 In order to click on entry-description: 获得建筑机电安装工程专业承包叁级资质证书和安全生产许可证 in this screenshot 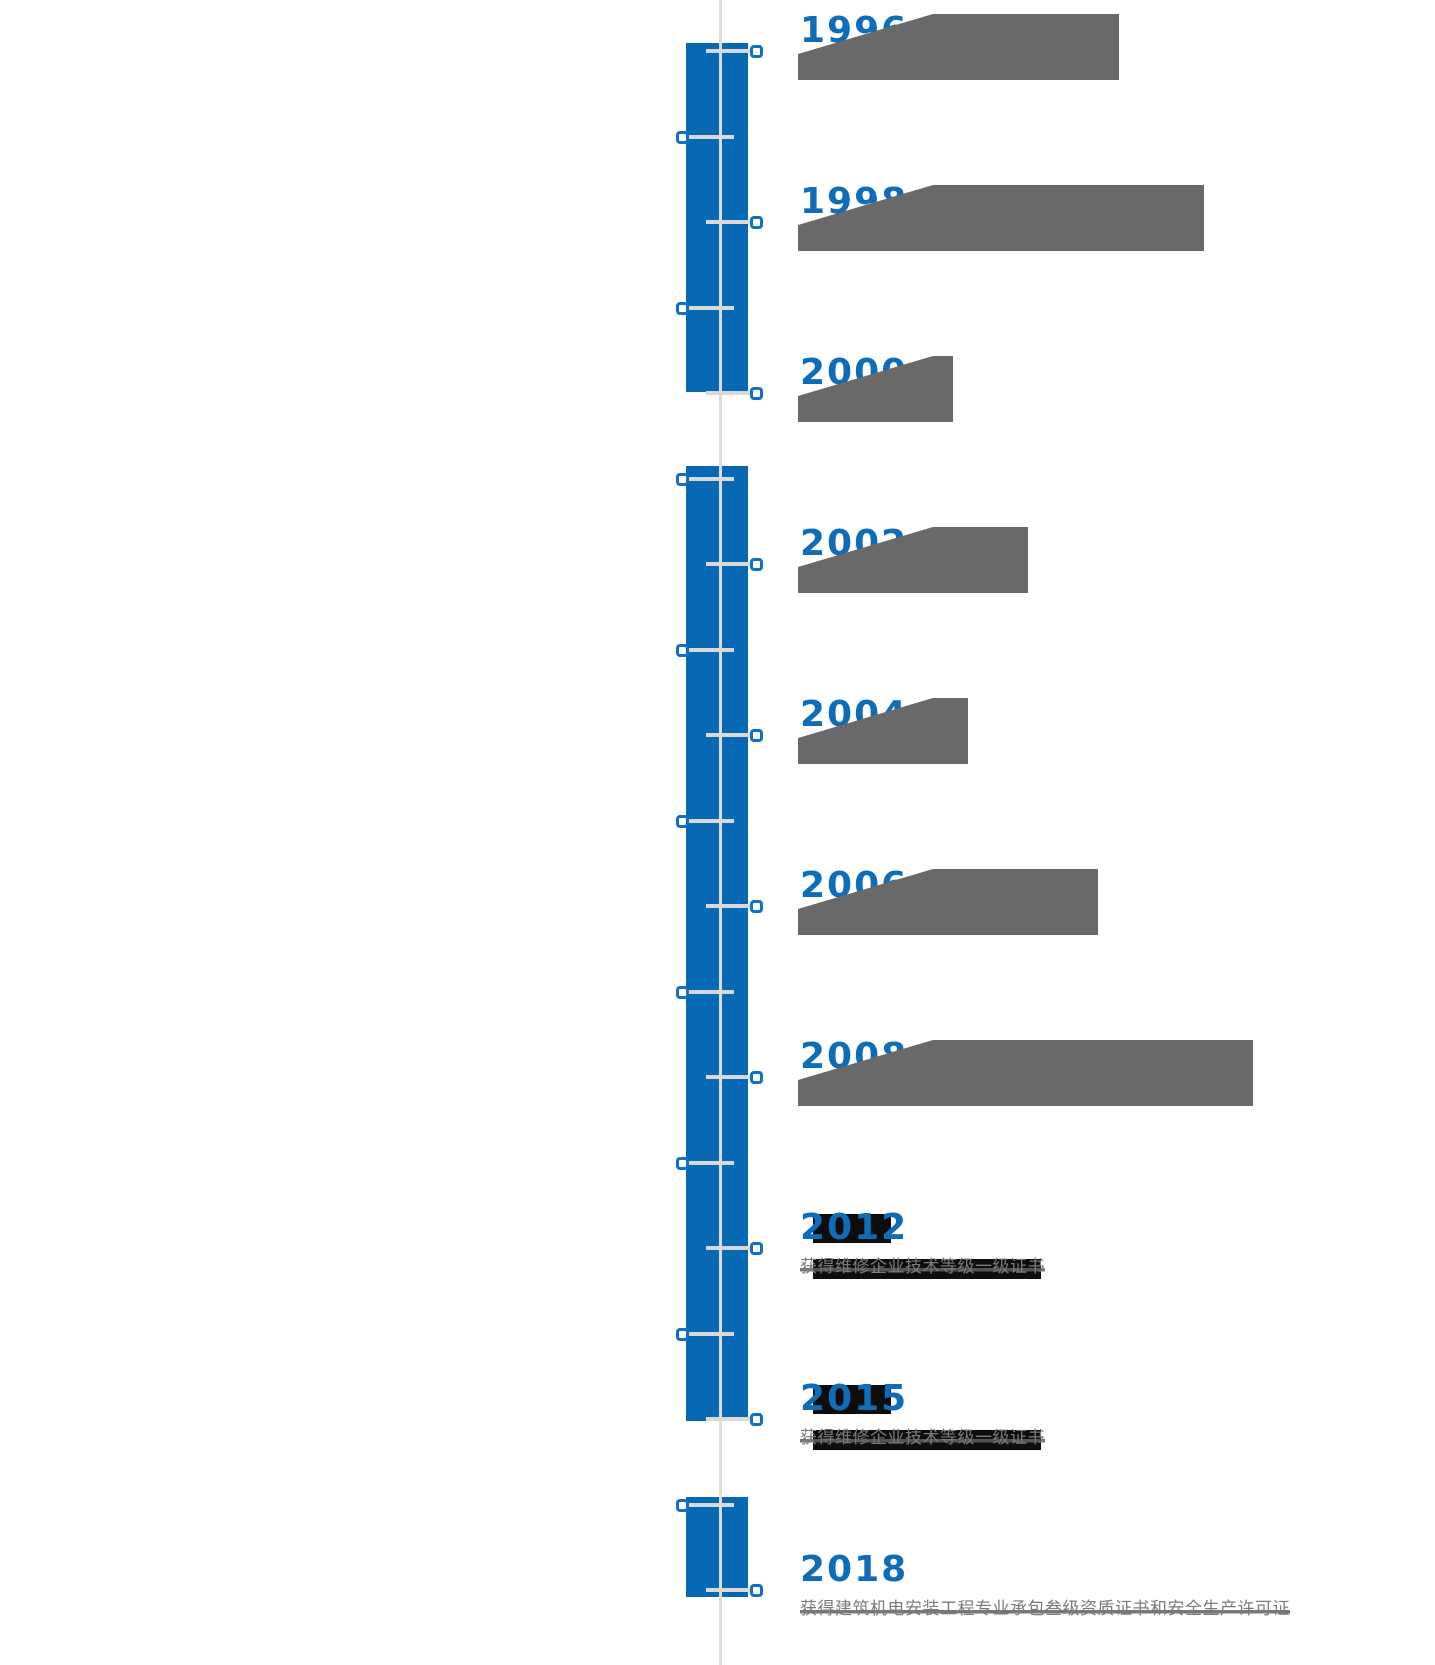, I will do `click(1045, 1609)`.